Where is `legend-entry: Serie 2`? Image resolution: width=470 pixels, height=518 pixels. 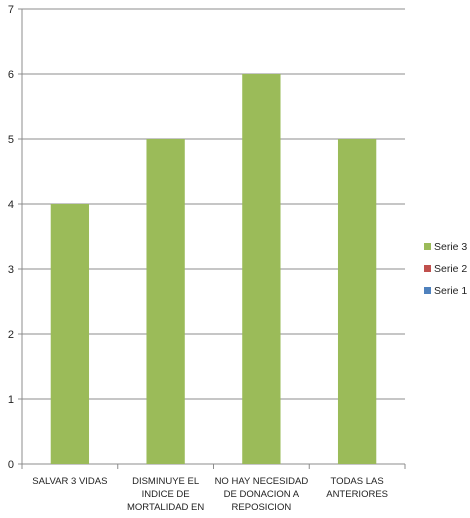 legend-entry: Serie 2 is located at coordinates (445, 269).